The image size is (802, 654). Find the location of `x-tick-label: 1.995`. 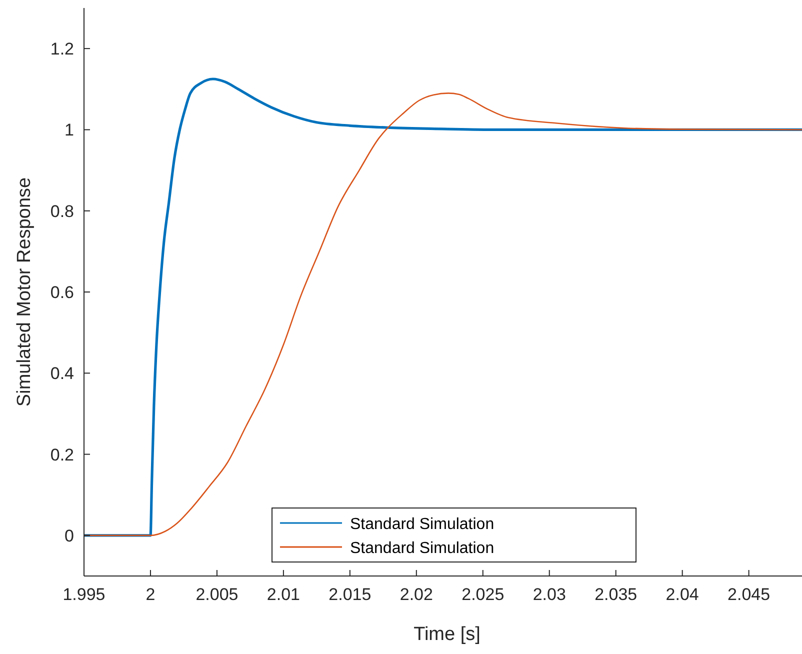

x-tick-label: 1.995 is located at coordinates (84, 594).